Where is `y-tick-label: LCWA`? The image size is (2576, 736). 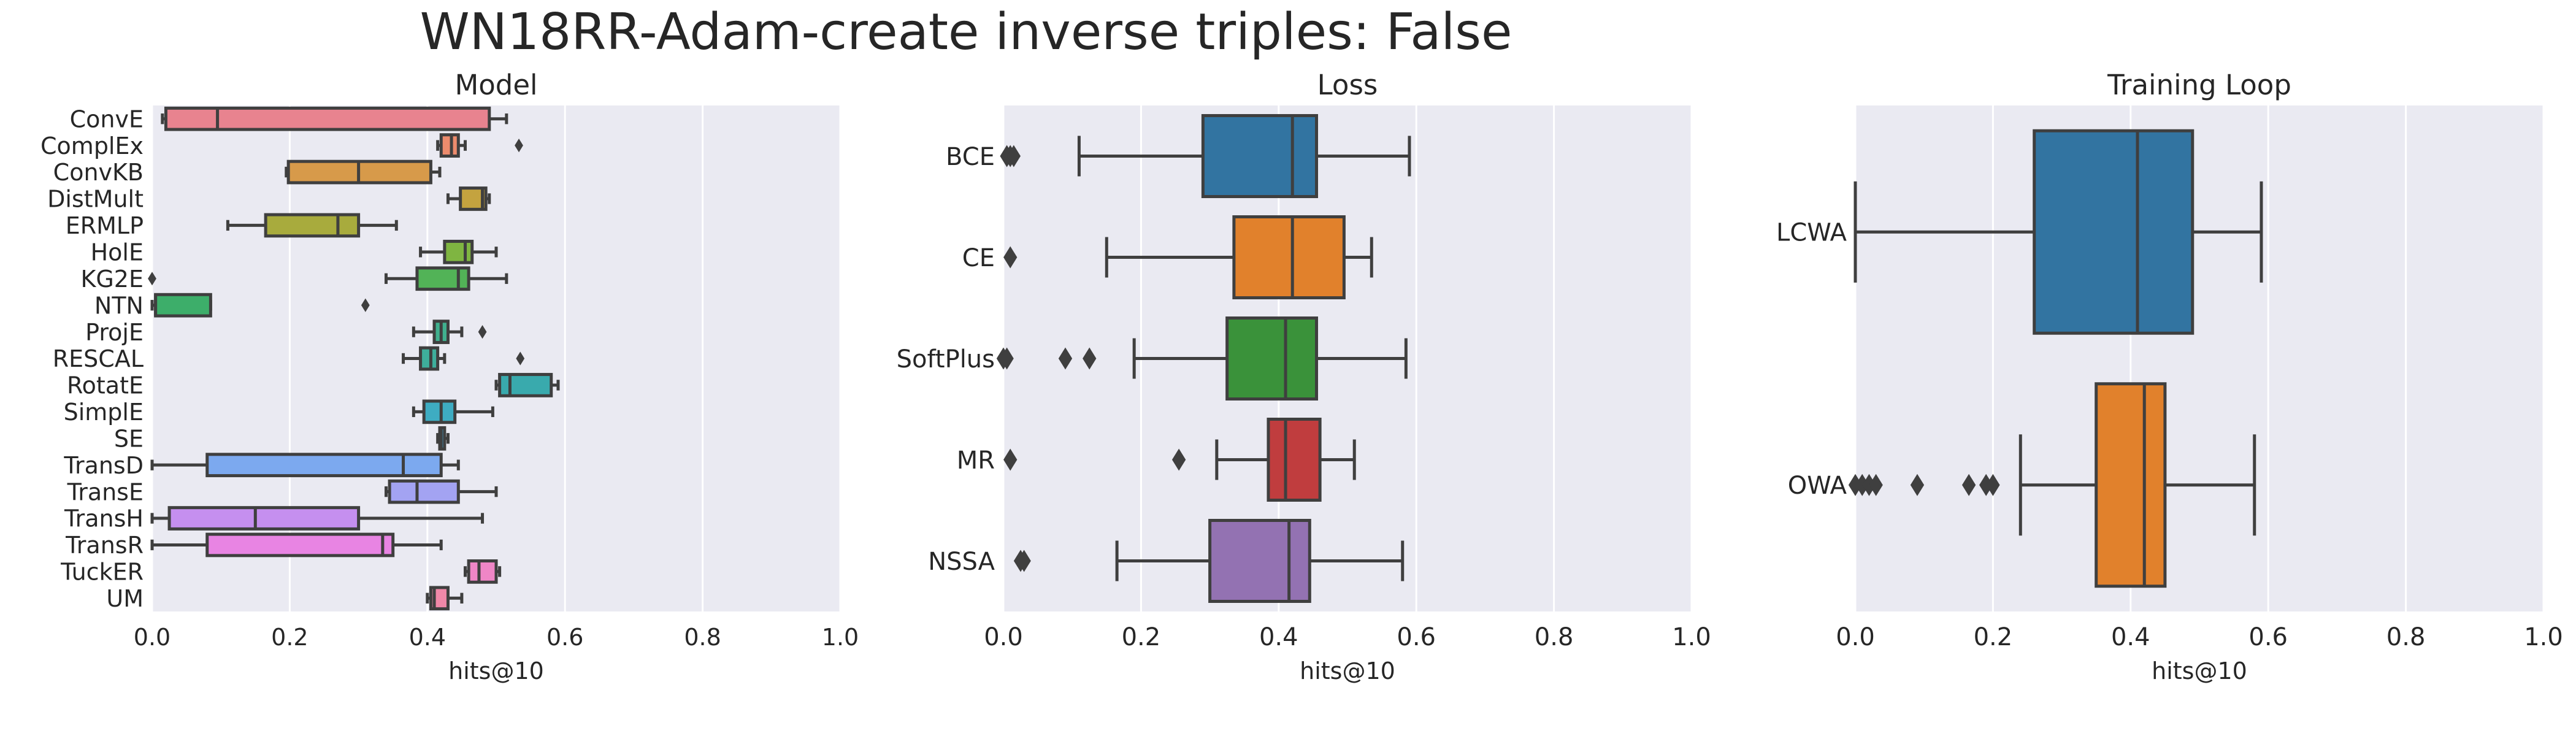 y-tick-label: LCWA is located at coordinates (1811, 233).